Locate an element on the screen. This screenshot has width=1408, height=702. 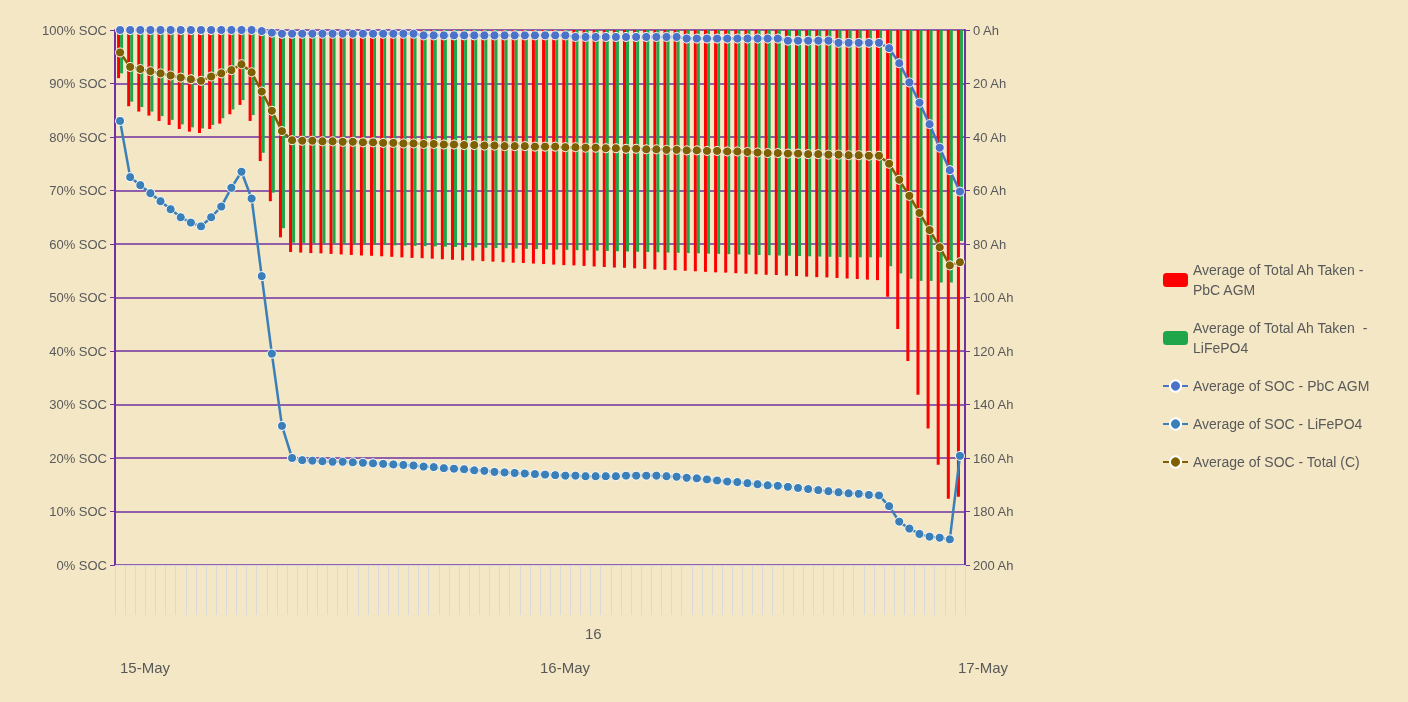
legend-label: Average of SOC - PbC AGM is located at coordinates (1281, 386).